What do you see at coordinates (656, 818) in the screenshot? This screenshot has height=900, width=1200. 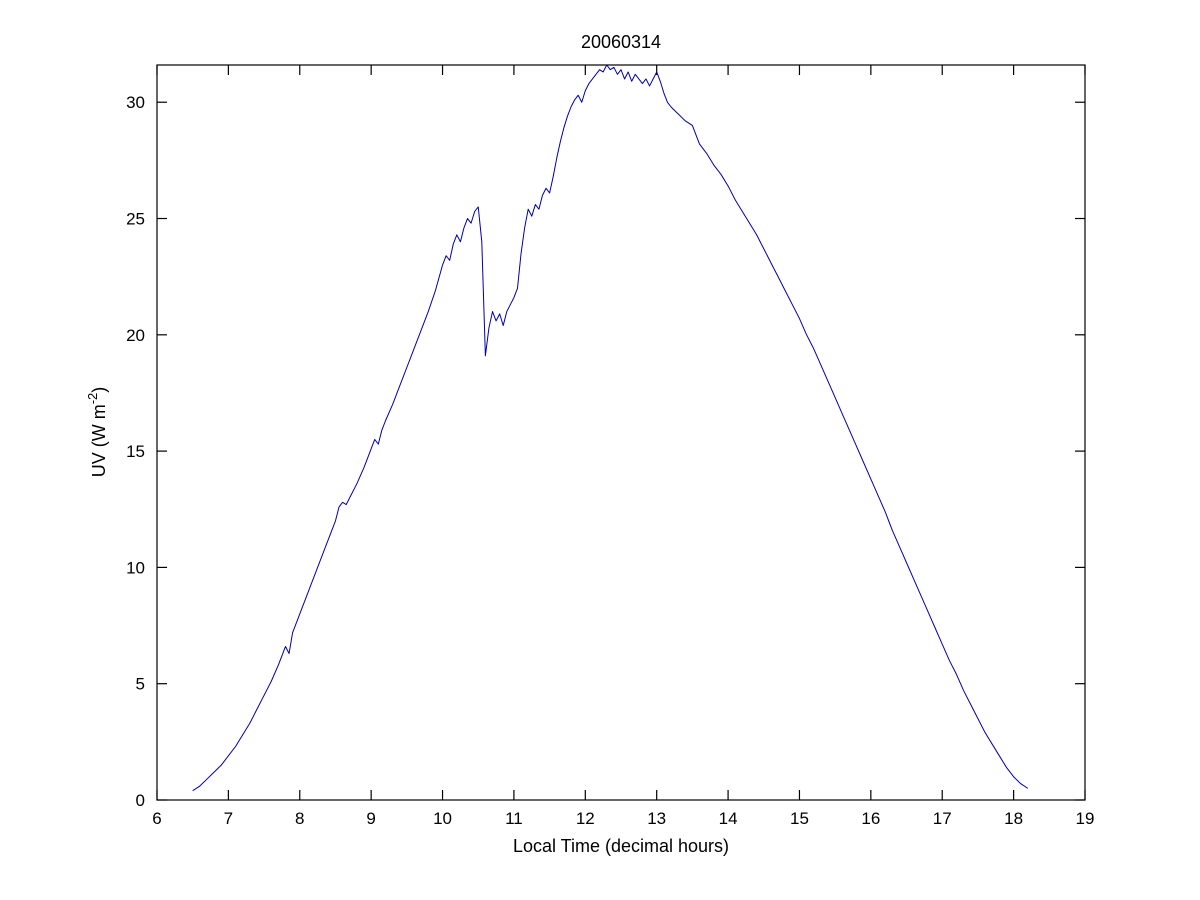 I see `x-tick-label: 13` at bounding box center [656, 818].